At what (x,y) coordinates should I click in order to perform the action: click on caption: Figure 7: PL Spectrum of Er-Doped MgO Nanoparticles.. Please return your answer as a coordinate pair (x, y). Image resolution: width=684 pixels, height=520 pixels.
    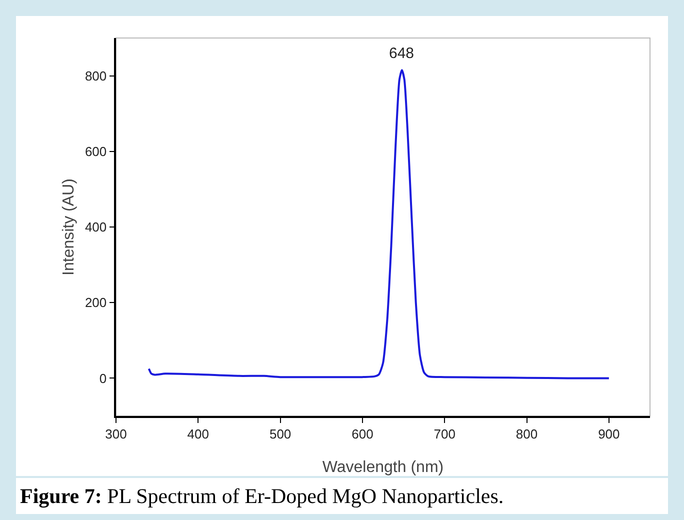
    Looking at the image, I should click on (342, 496).